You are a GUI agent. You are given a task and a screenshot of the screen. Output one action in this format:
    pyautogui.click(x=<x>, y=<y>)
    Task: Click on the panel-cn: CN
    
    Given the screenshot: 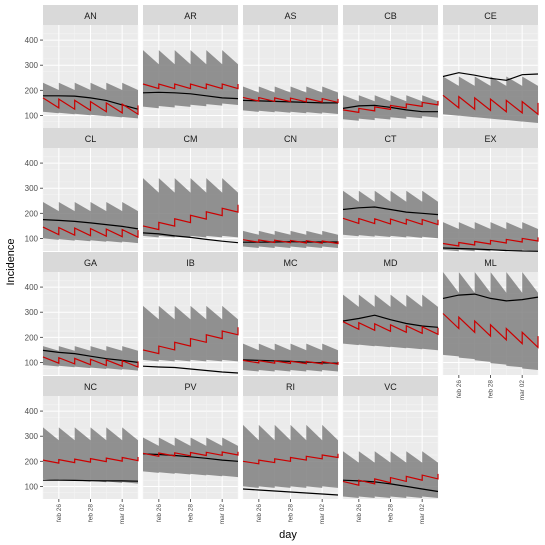 What is the action you would take?
    pyautogui.click(x=290, y=189)
    